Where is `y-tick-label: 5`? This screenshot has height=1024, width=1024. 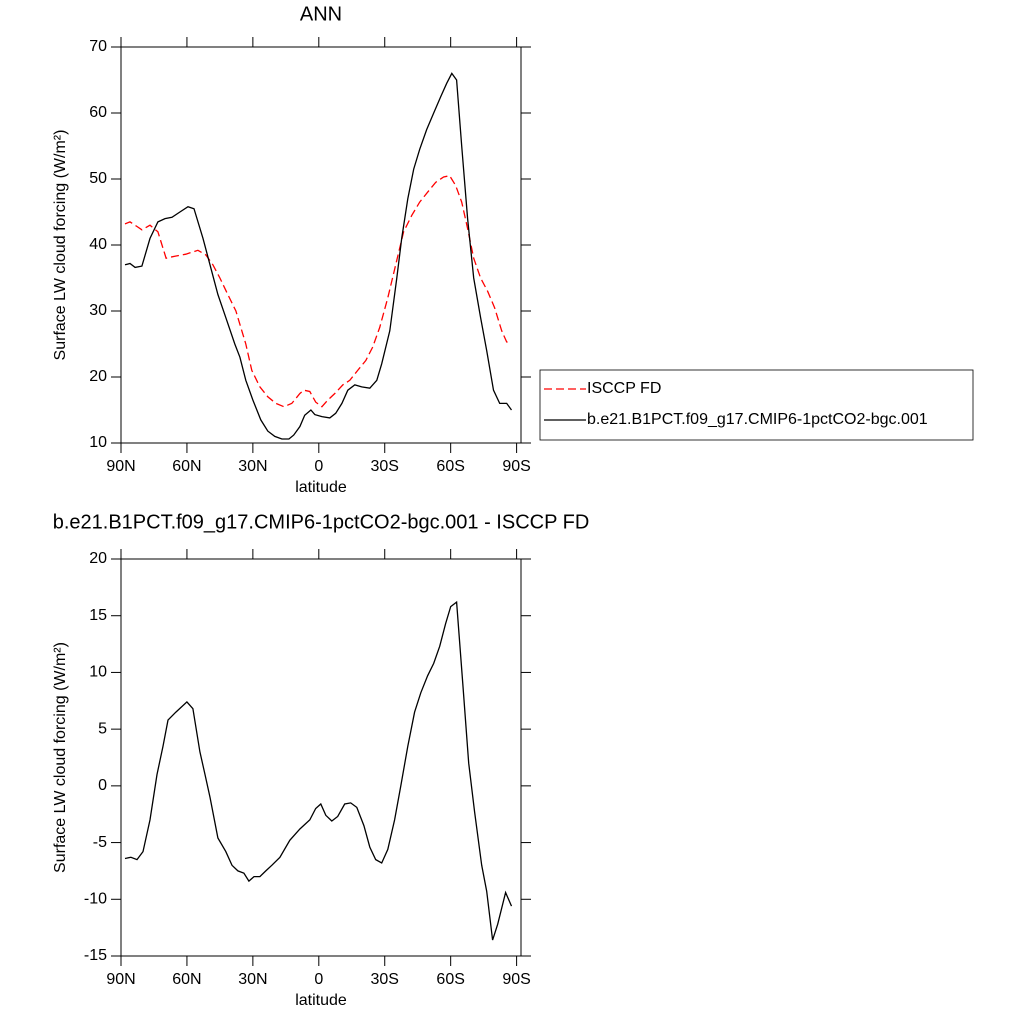 y-tick-label: 5 is located at coordinates (102, 728).